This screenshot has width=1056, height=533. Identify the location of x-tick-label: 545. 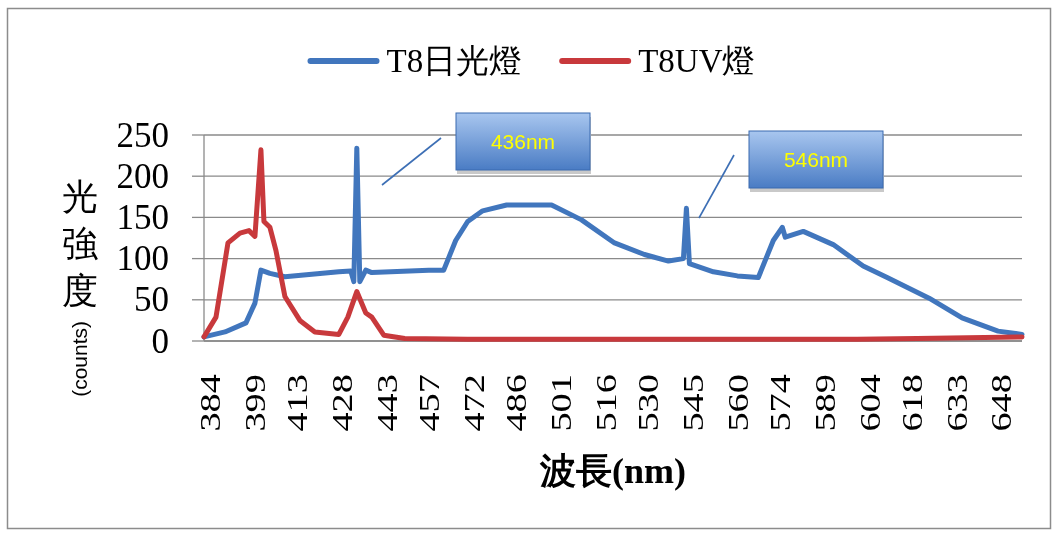
(692, 403).